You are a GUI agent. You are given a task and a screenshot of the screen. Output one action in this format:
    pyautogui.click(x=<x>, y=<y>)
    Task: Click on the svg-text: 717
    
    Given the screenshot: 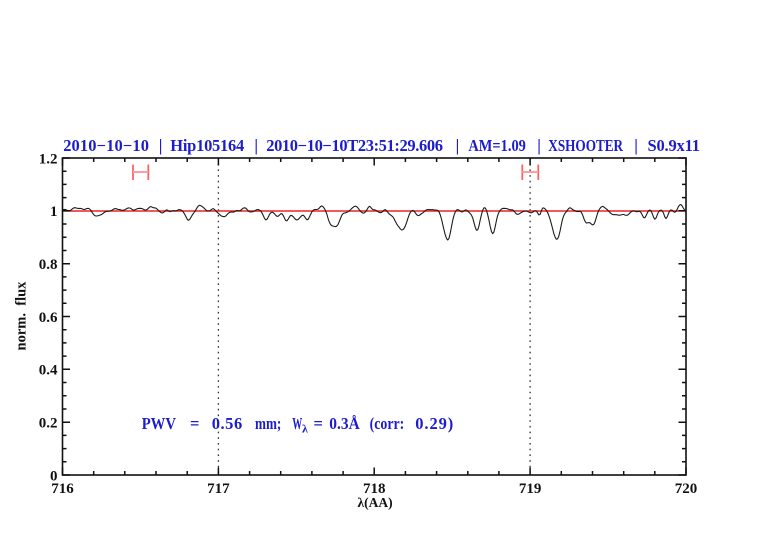 What is the action you would take?
    pyautogui.click(x=218, y=489)
    